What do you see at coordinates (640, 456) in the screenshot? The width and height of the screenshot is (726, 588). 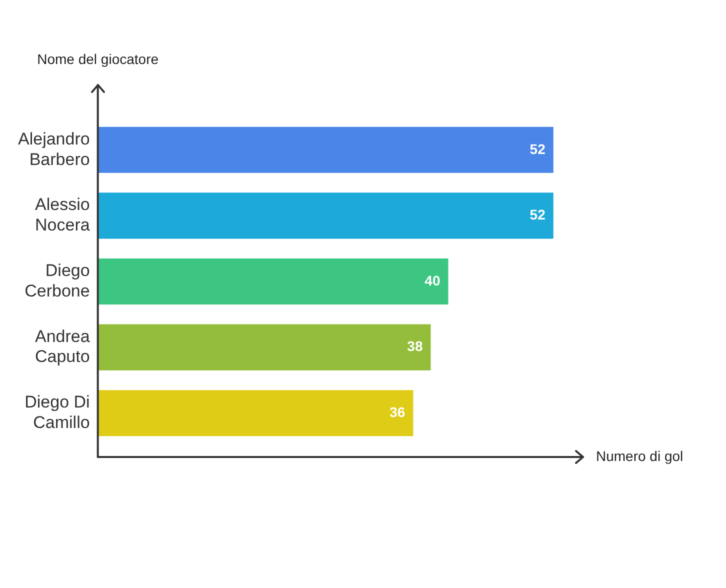 I see `x-axis-title: Numero di gol` at bounding box center [640, 456].